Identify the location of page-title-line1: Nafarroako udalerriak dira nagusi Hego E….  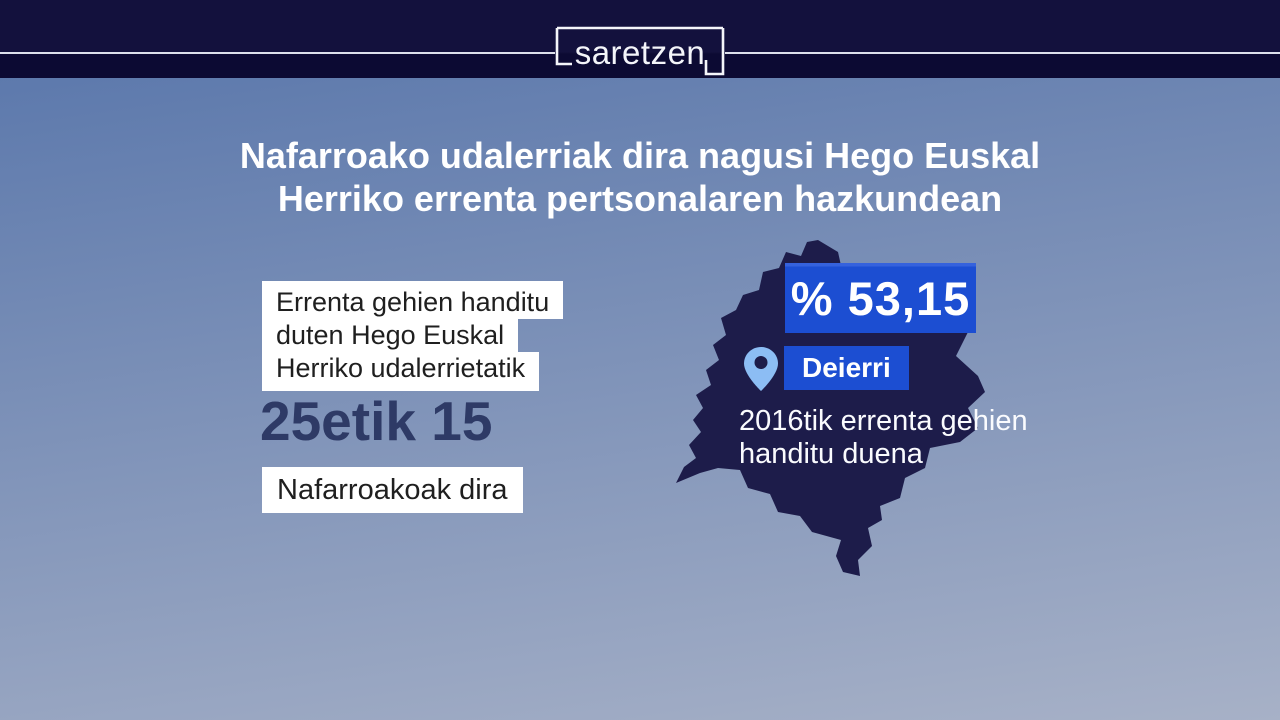
(640, 155).